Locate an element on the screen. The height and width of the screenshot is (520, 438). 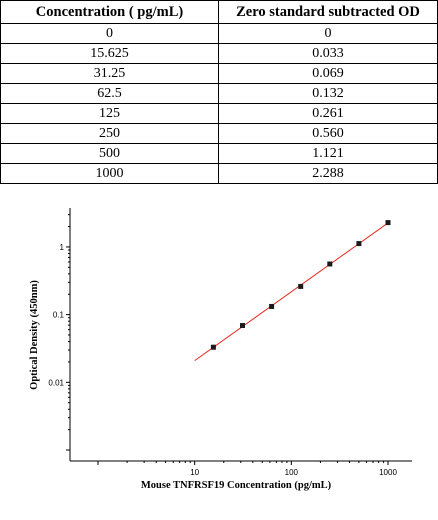
concentration-cell: 500 is located at coordinates (109, 153).